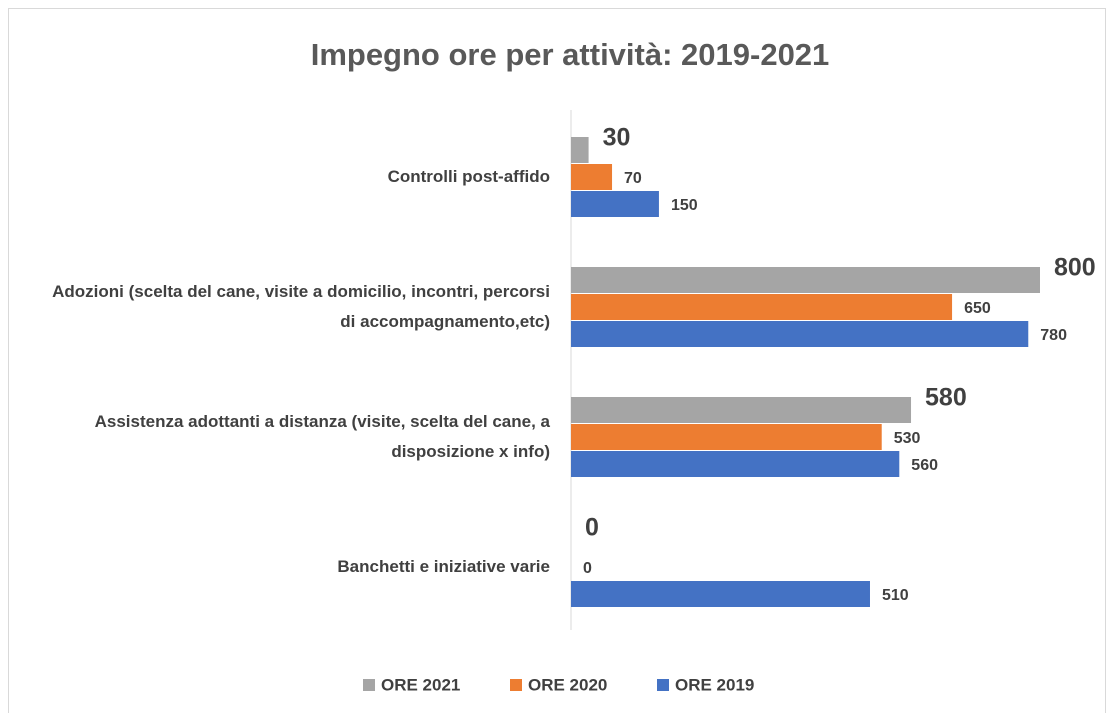 This screenshot has height=713, width=1113. Describe the element at coordinates (420, 684) in the screenshot. I see `legend-label: ORE 2021` at that location.